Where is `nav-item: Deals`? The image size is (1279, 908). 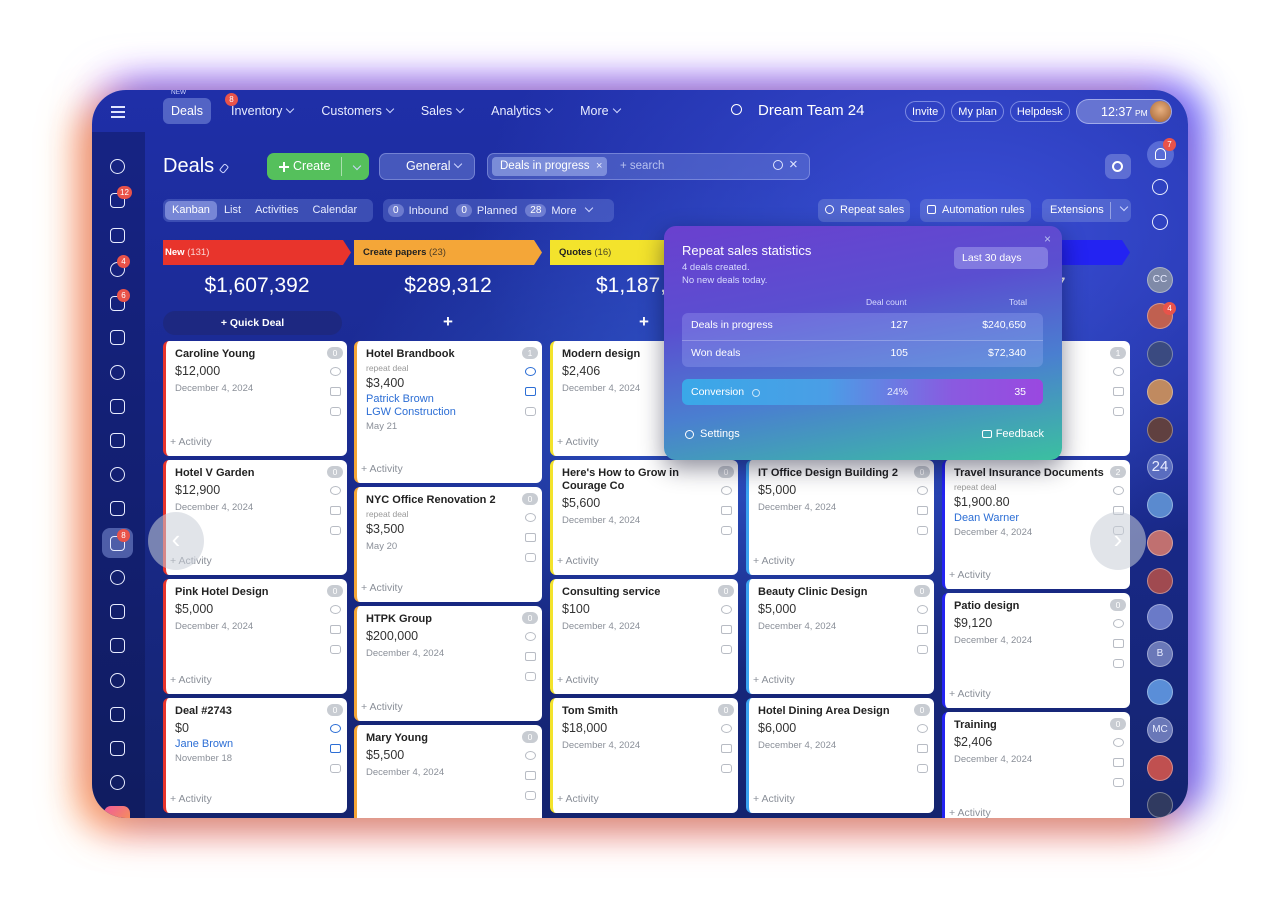
nav-item: Deals is located at coordinates (187, 111).